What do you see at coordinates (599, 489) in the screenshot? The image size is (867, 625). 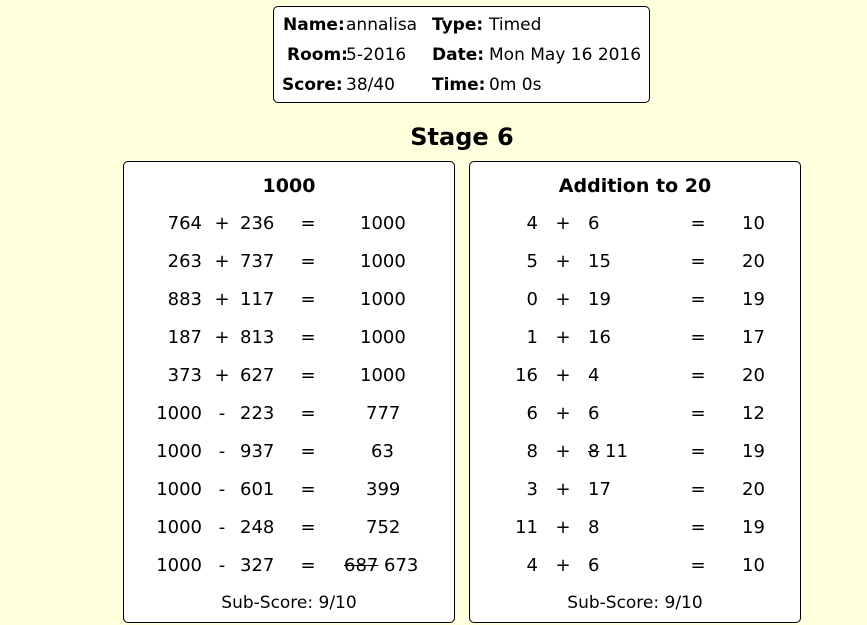 I see `operand-b: 17` at bounding box center [599, 489].